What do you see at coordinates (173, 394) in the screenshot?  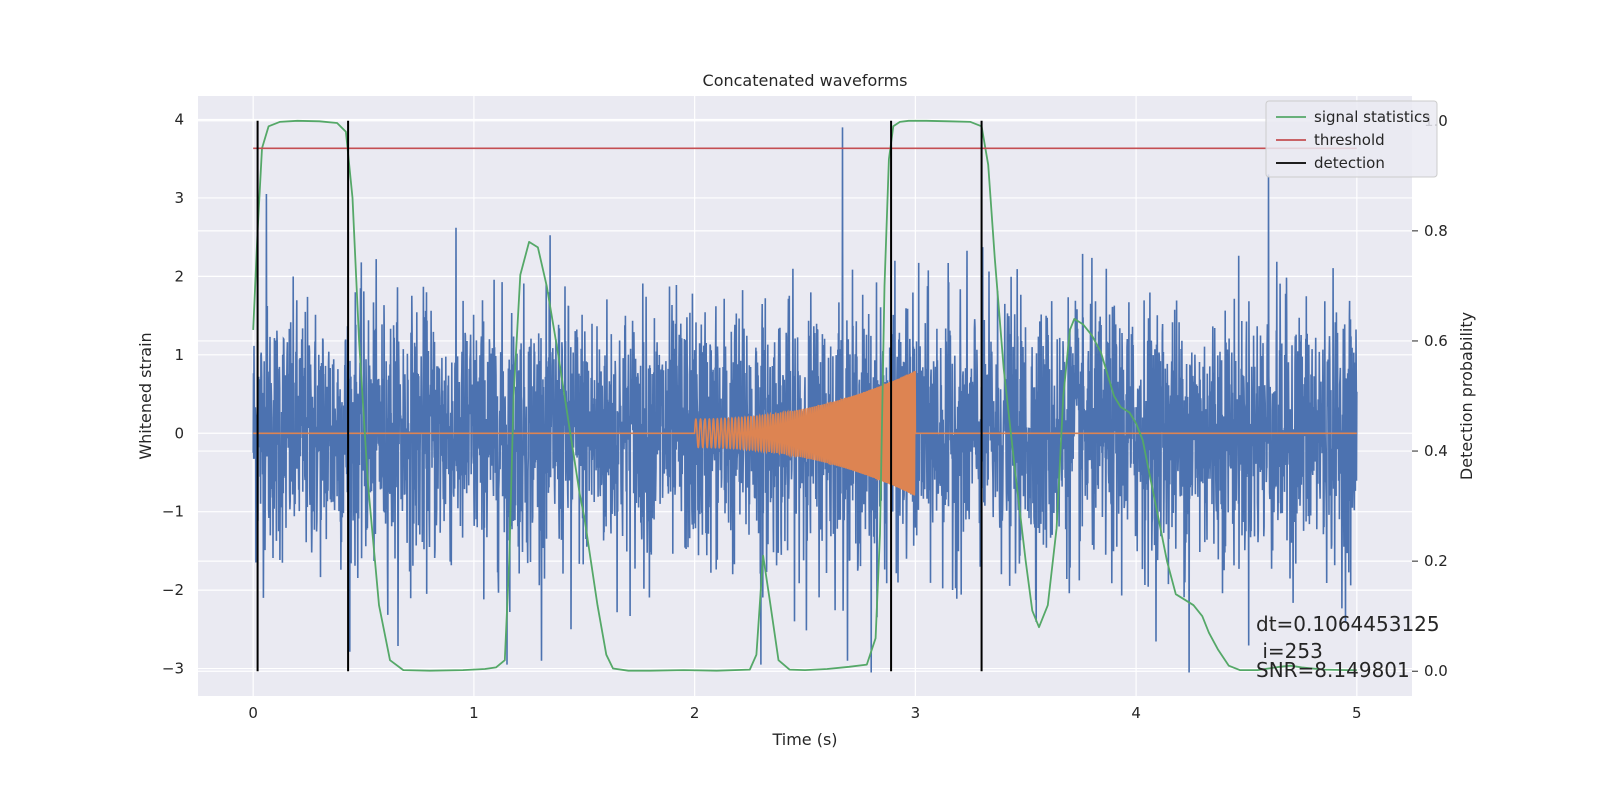 I see `y-axis-left: −3 −2 −1 0 1 2 3 4` at bounding box center [173, 394].